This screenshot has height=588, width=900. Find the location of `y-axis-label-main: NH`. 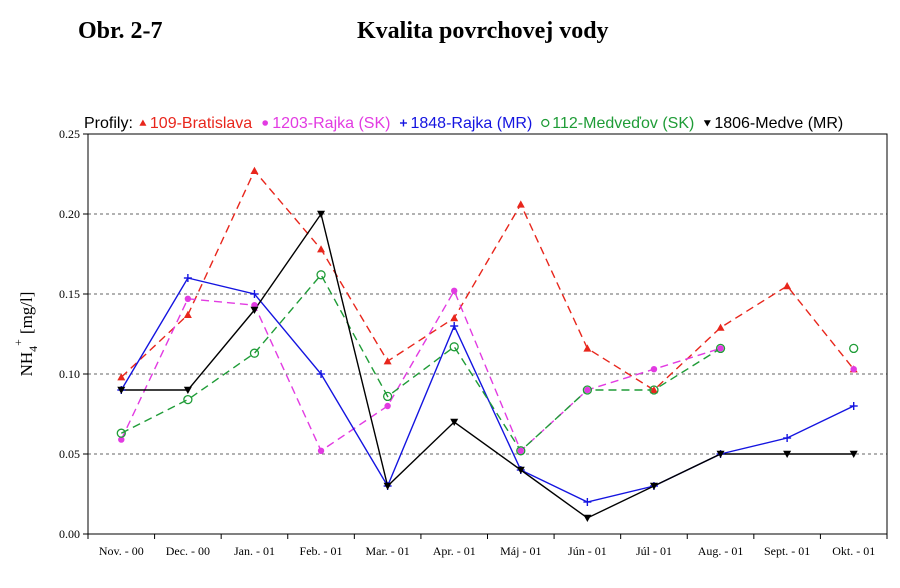

y-axis-label-main: NH is located at coordinates (26, 364).